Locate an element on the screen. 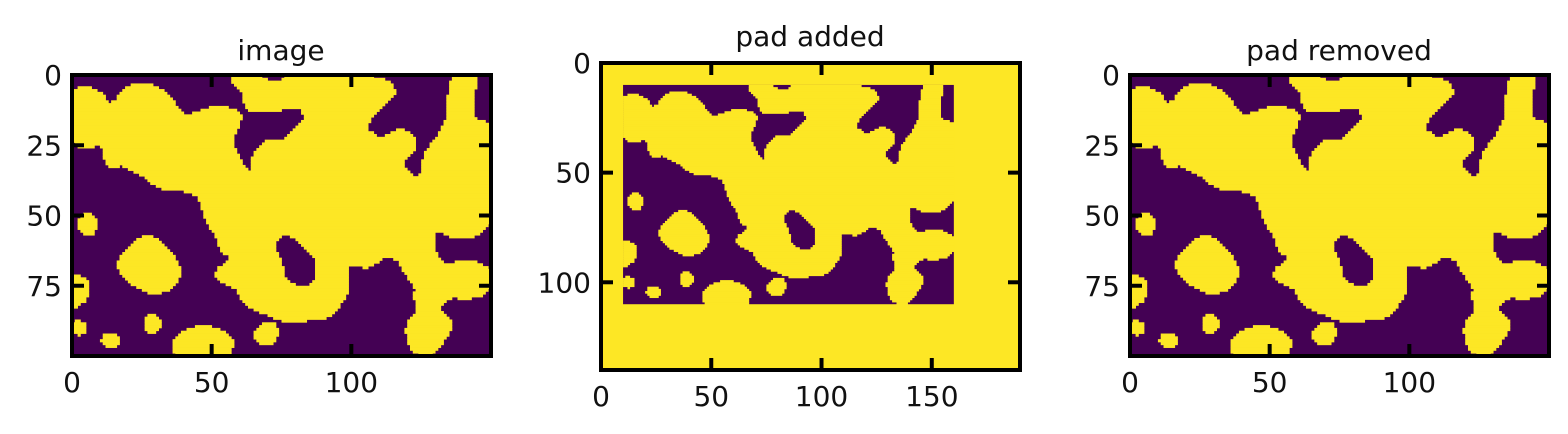 Image resolution: width=1568 pixels, height=434 pixels. y-tick-label: 0 is located at coordinates (53, 75).